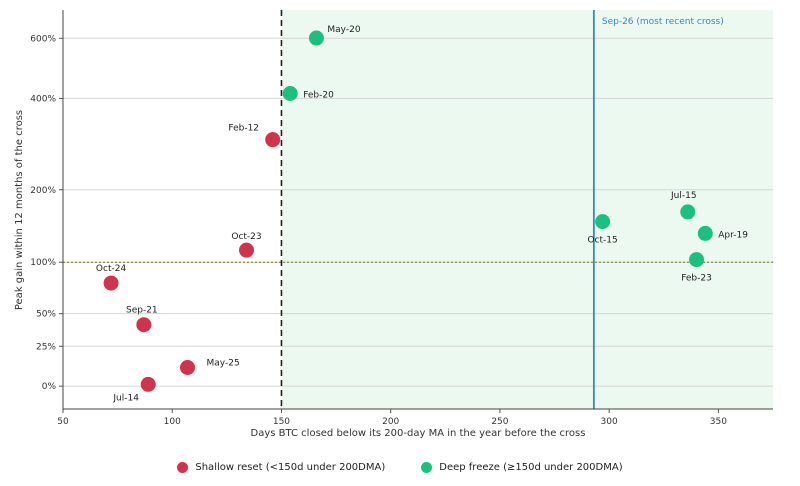 This screenshot has height=486, width=800. I want to click on x-tick-label: 200, so click(390, 422).